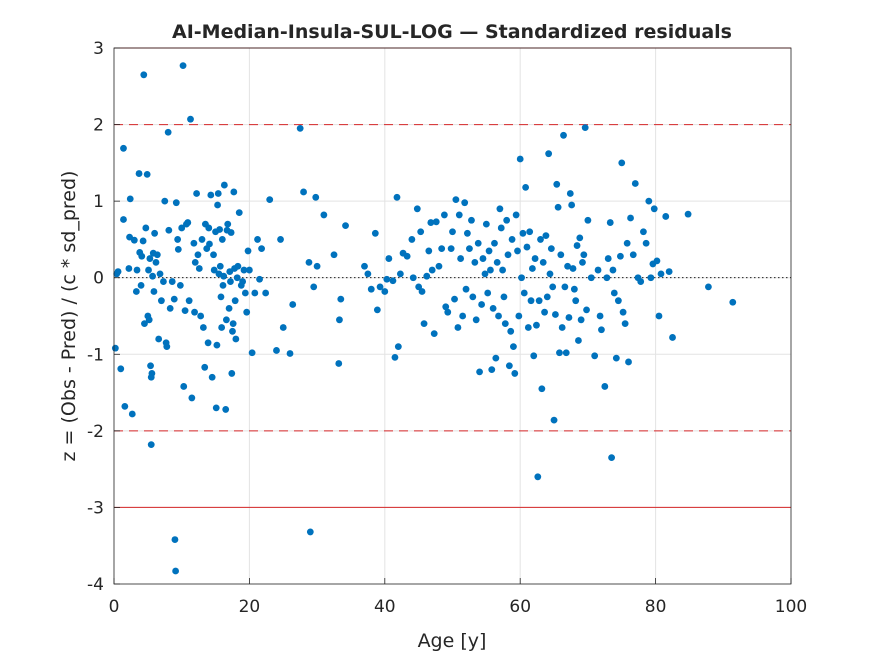 The width and height of the screenshot is (875, 660). I want to click on y-tick-label: -2, so click(95, 432).